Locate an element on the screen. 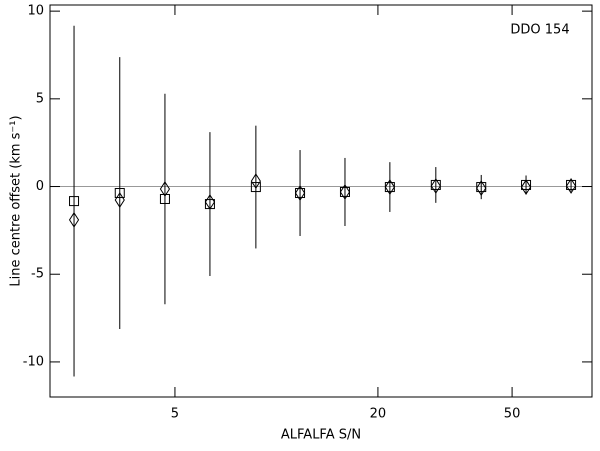  y-tick-label: 5 is located at coordinates (40, 98).